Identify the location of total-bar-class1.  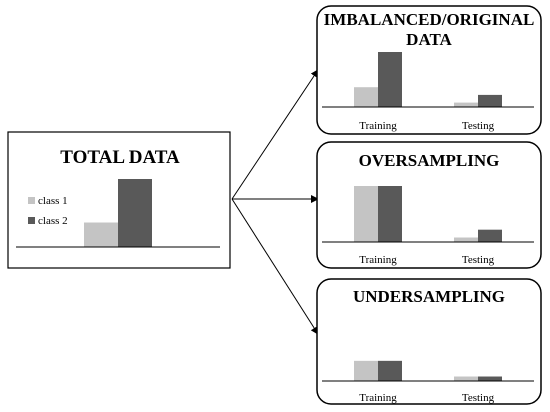
(101, 234).